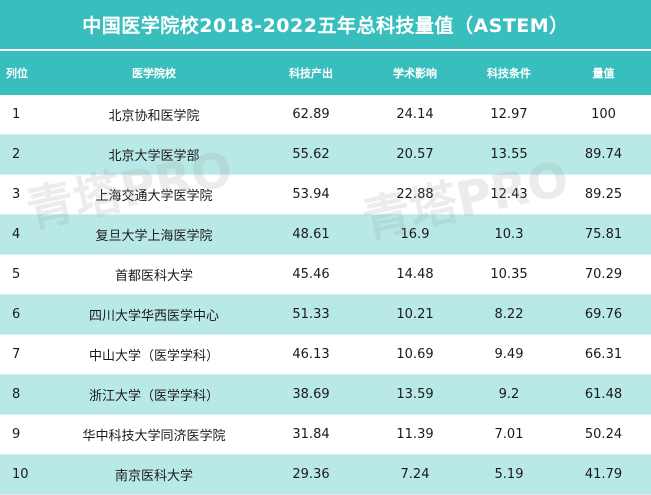  What do you see at coordinates (415, 274) in the screenshot?
I see `cell-academic: 14.48` at bounding box center [415, 274].